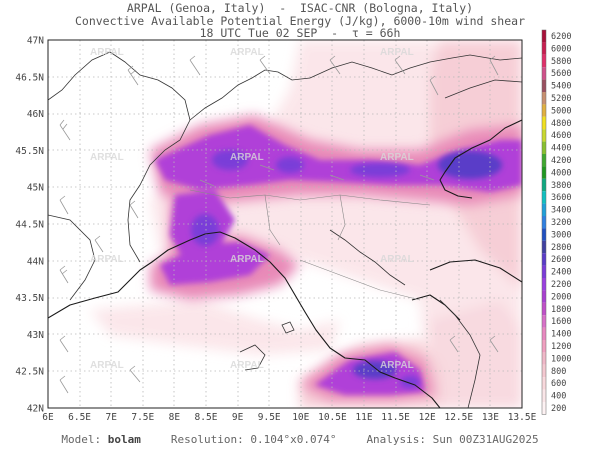  I want to click on lon-tick-label: 13.5E, so click(522, 417).